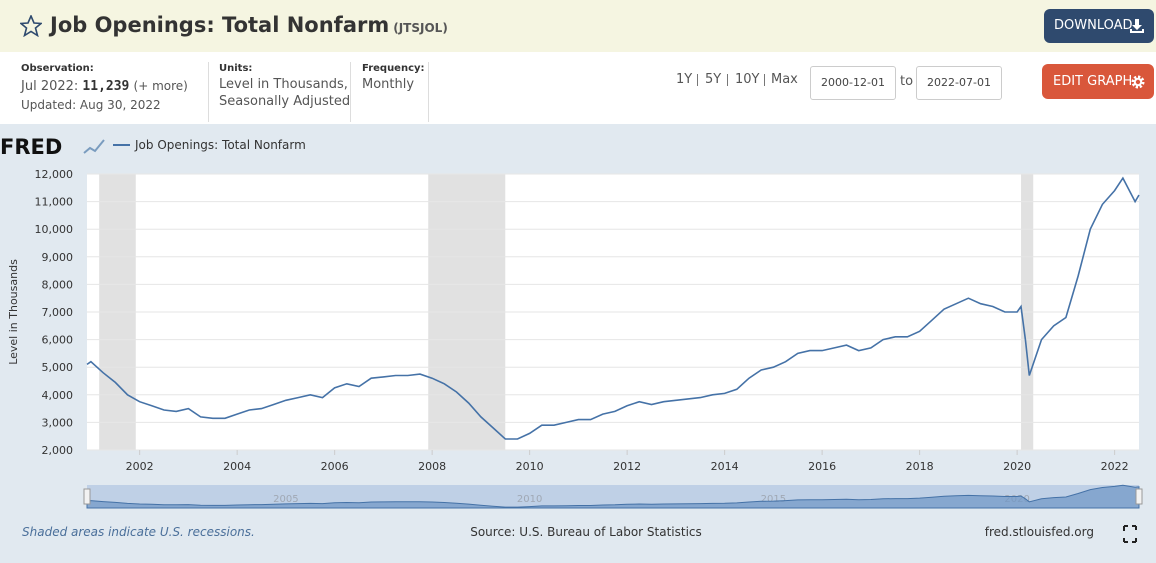 The width and height of the screenshot is (1156, 563). What do you see at coordinates (50, 86) in the screenshot?
I see `observation-date: Jul 2022:` at bounding box center [50, 86].